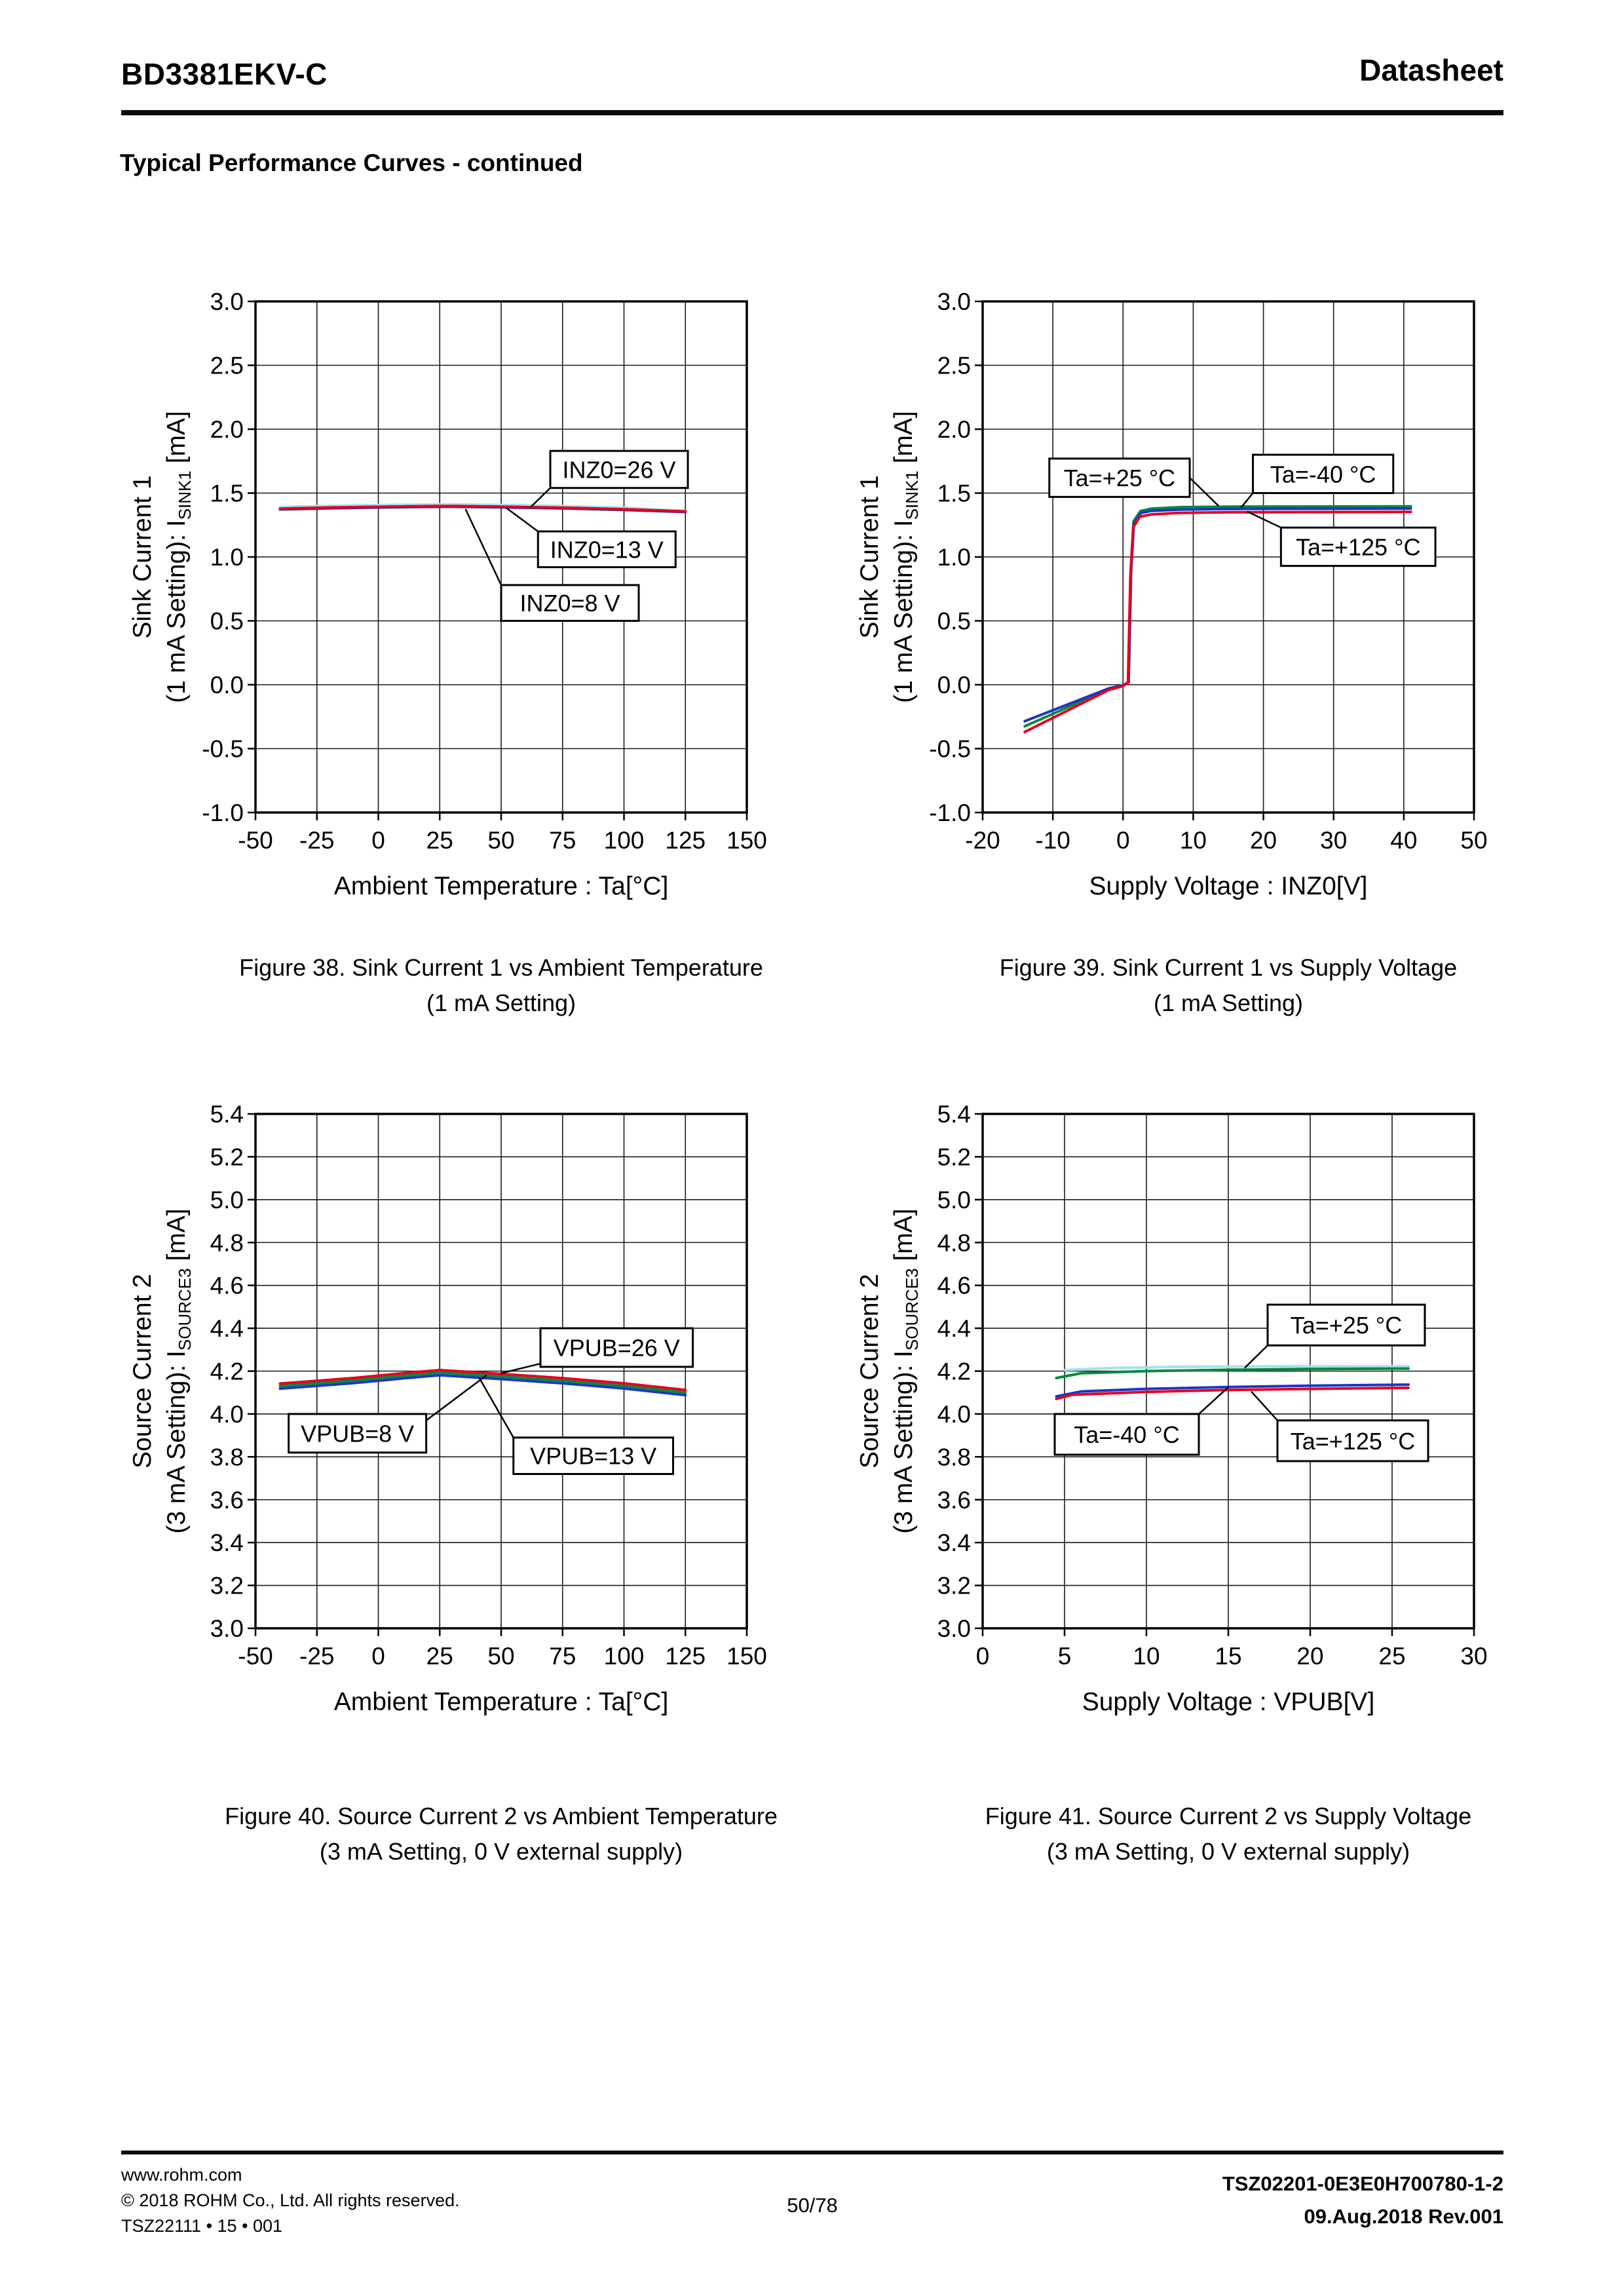 The width and height of the screenshot is (1624, 2296). What do you see at coordinates (227, 685) in the screenshot?
I see `y-tick-label: 0.0` at bounding box center [227, 685].